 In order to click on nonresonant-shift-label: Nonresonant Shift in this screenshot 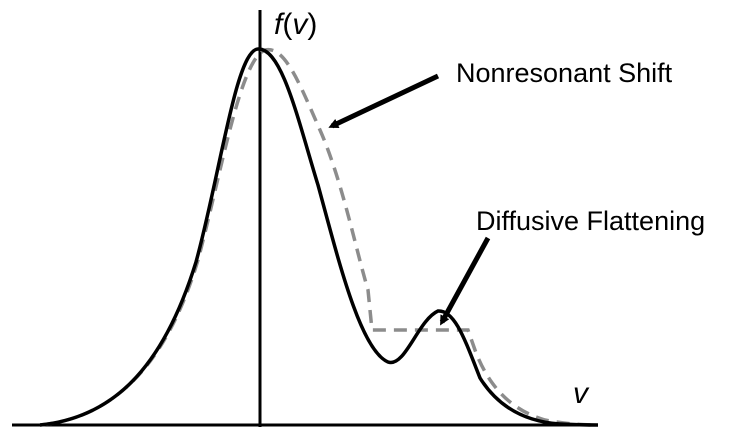, I will do `click(564, 73)`.